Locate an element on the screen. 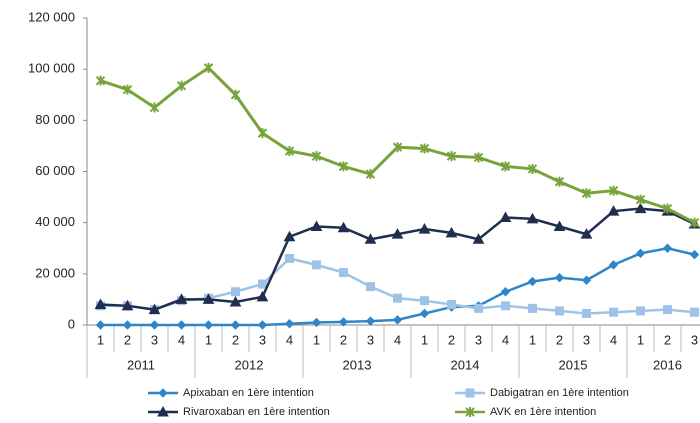 The height and width of the screenshot is (423, 700). year-label: 2014 is located at coordinates (465, 364).